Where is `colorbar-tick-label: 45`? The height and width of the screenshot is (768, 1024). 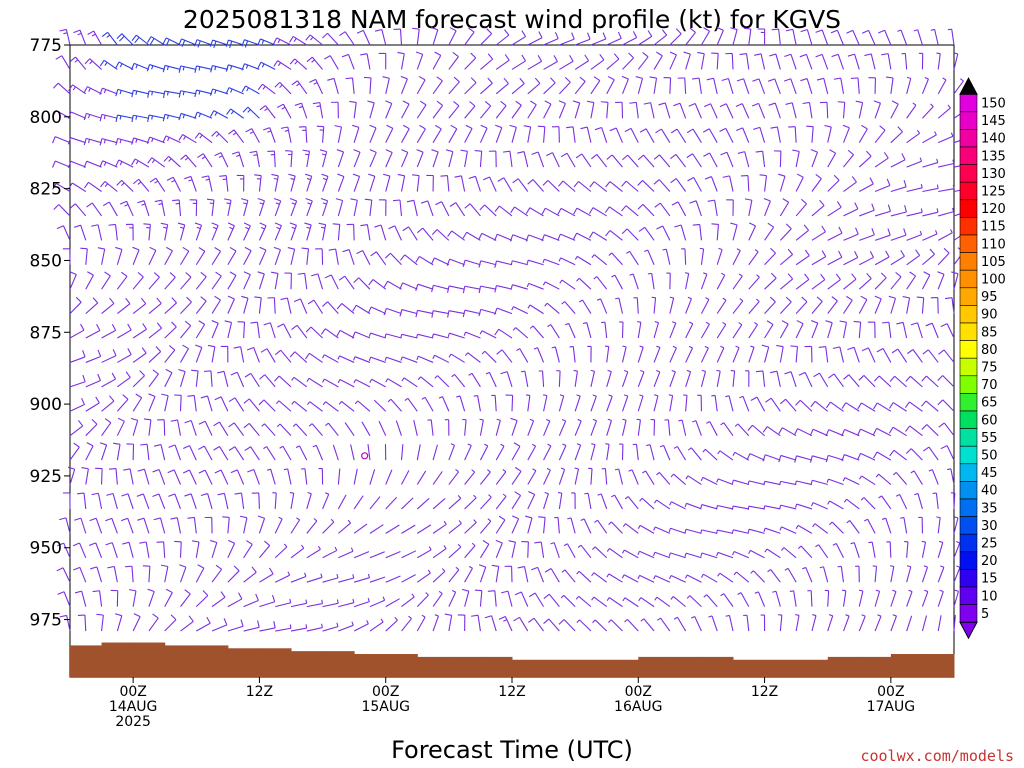
colorbar-tick-label: 45 is located at coordinates (989, 473).